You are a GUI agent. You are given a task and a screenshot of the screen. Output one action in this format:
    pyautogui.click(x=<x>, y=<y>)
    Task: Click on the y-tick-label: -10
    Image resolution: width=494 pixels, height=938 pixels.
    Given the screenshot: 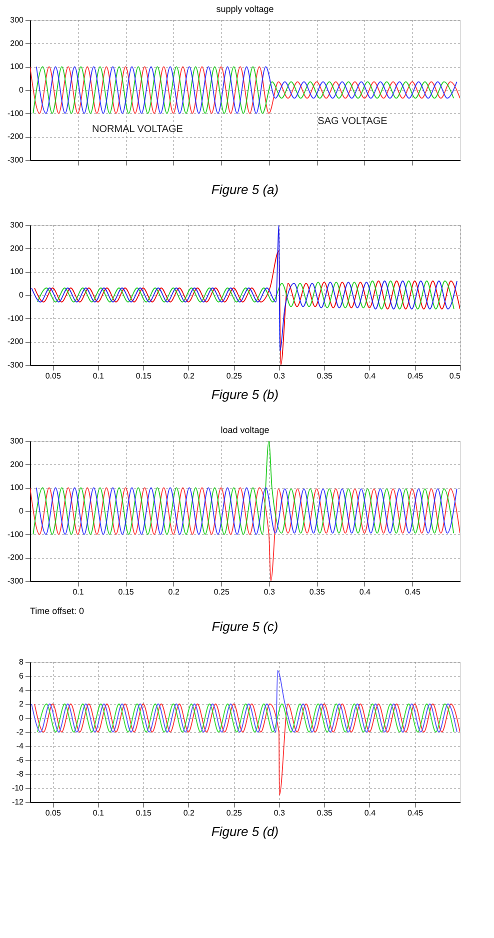 What is the action you would take?
    pyautogui.click(x=18, y=788)
    